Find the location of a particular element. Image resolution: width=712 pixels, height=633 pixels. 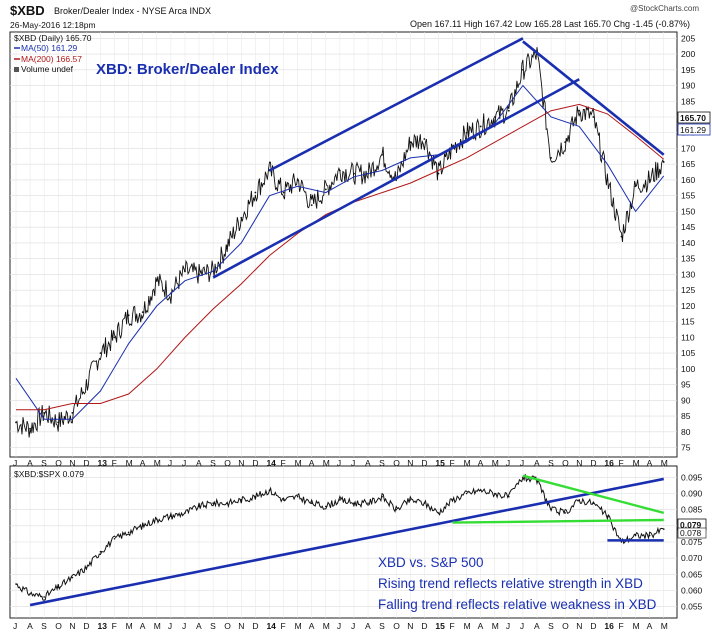

x-tick-top: A is located at coordinates (368, 463).